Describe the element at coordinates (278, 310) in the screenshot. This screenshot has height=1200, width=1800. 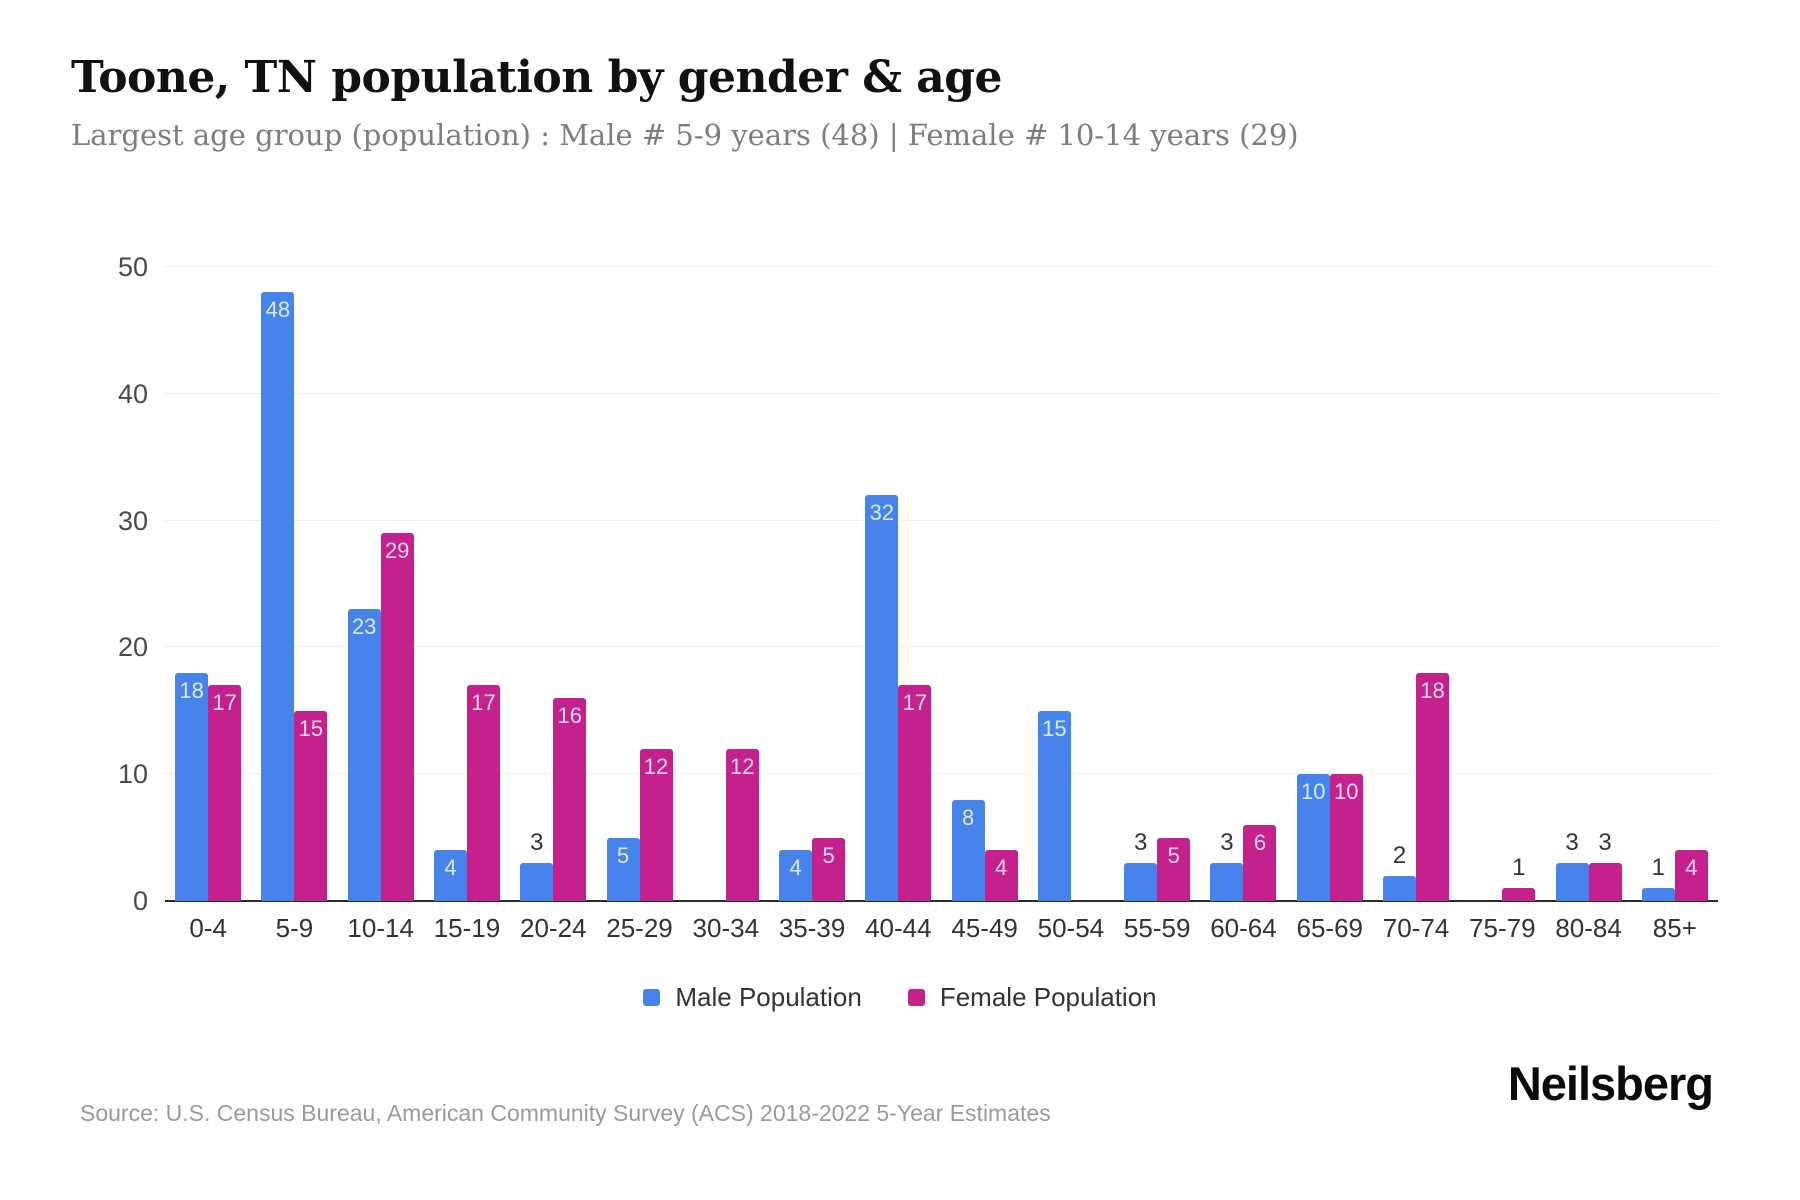
I see `bar-value-label: 48` at that location.